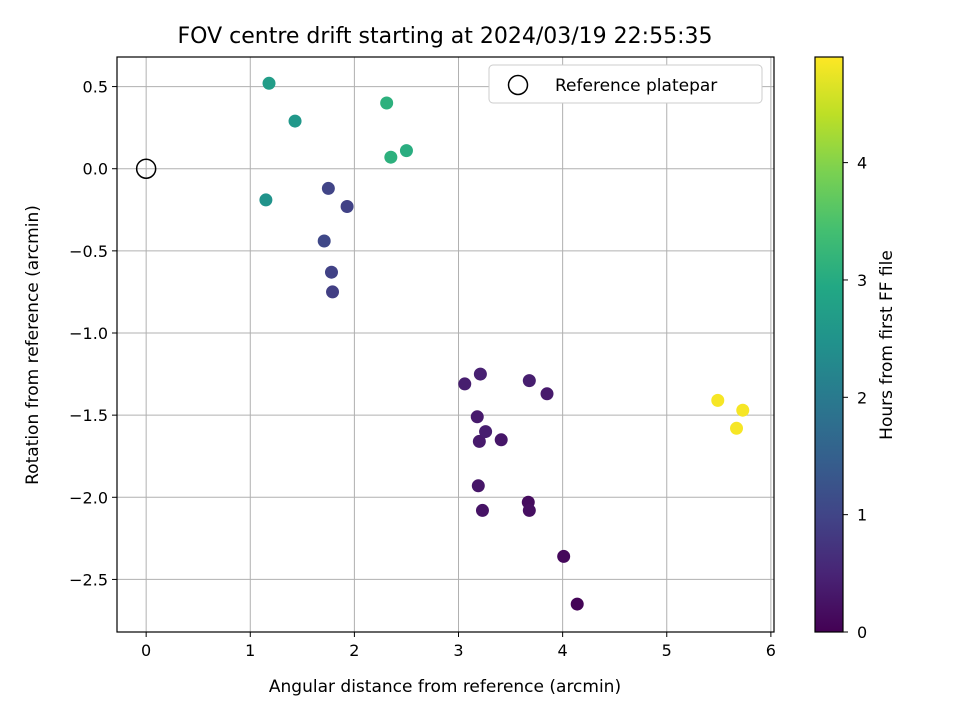  Describe the element at coordinates (862, 397) in the screenshot. I see `colorbar-tick-label: 2` at that location.